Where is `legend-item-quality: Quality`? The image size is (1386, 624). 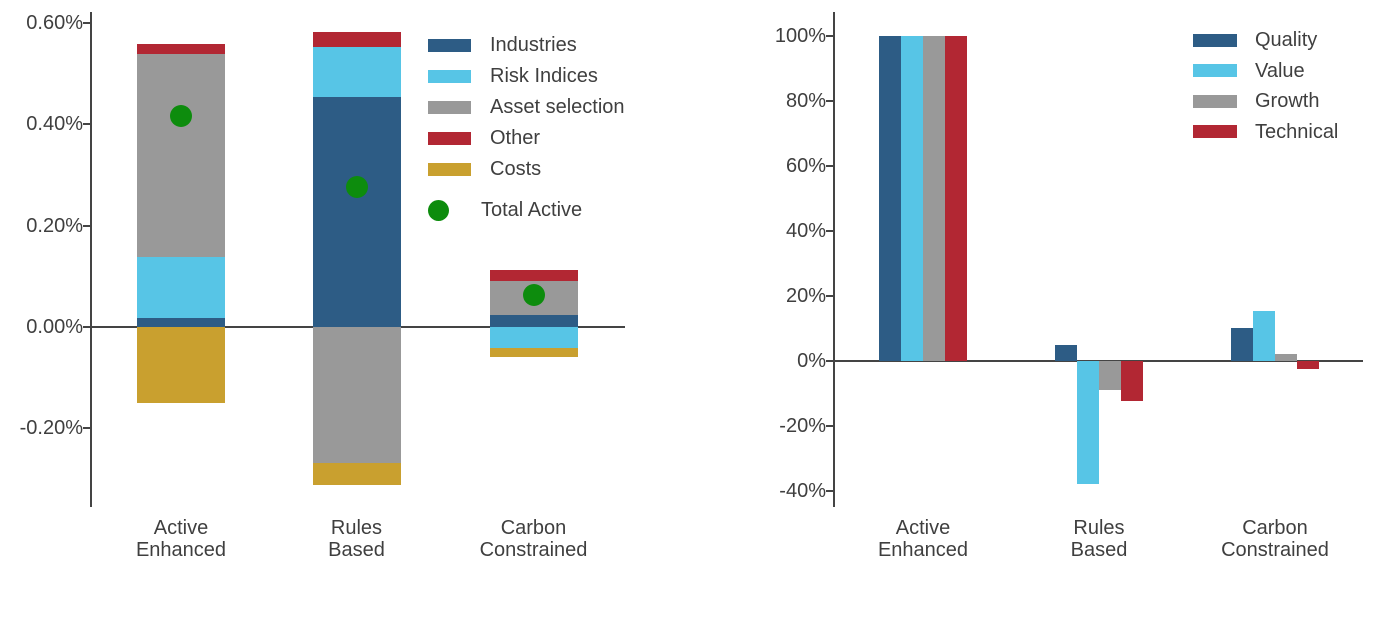 legend-item-quality: Quality is located at coordinates (1289, 40).